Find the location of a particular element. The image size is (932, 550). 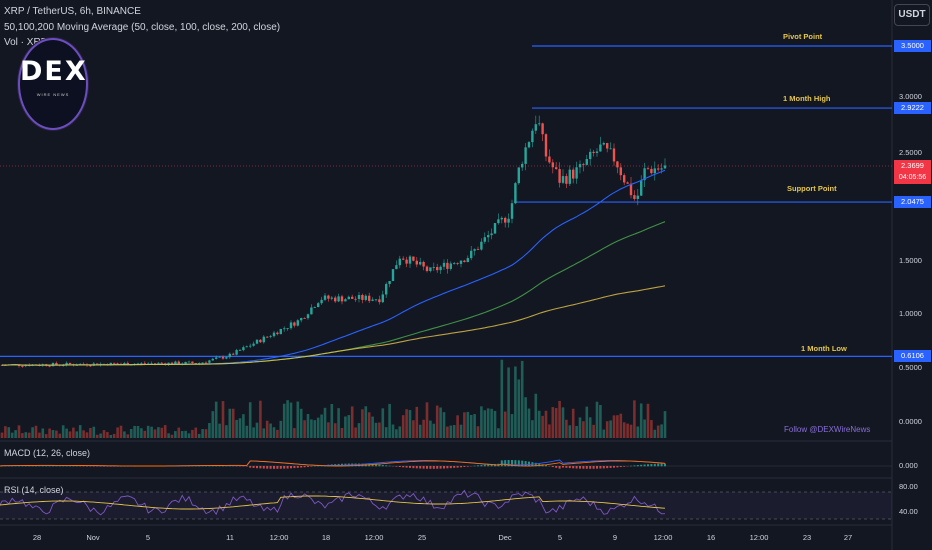

currency-button: USDT is located at coordinates (912, 15).